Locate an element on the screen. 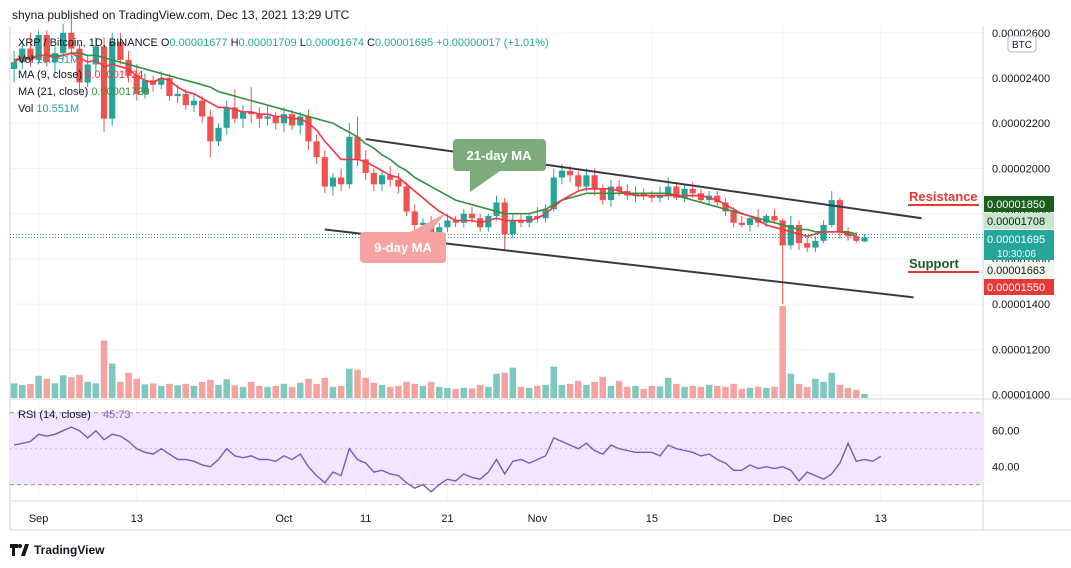  legend-part: 0.00001677 is located at coordinates (198, 43).